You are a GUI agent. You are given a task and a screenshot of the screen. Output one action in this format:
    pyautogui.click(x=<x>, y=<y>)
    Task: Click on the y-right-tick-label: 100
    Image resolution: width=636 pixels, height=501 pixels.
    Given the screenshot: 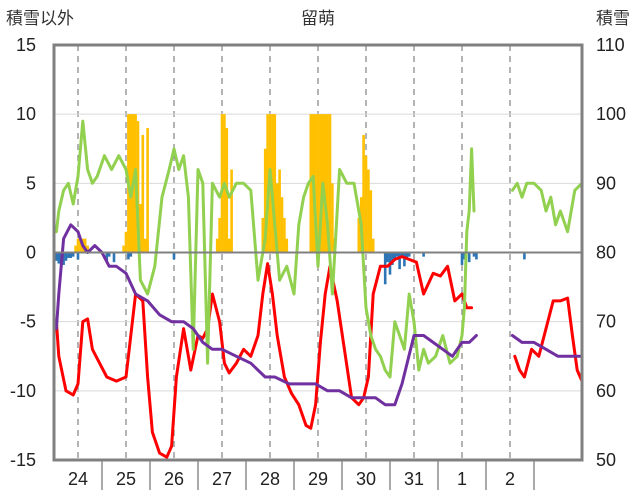 What is the action you would take?
    pyautogui.click(x=611, y=114)
    